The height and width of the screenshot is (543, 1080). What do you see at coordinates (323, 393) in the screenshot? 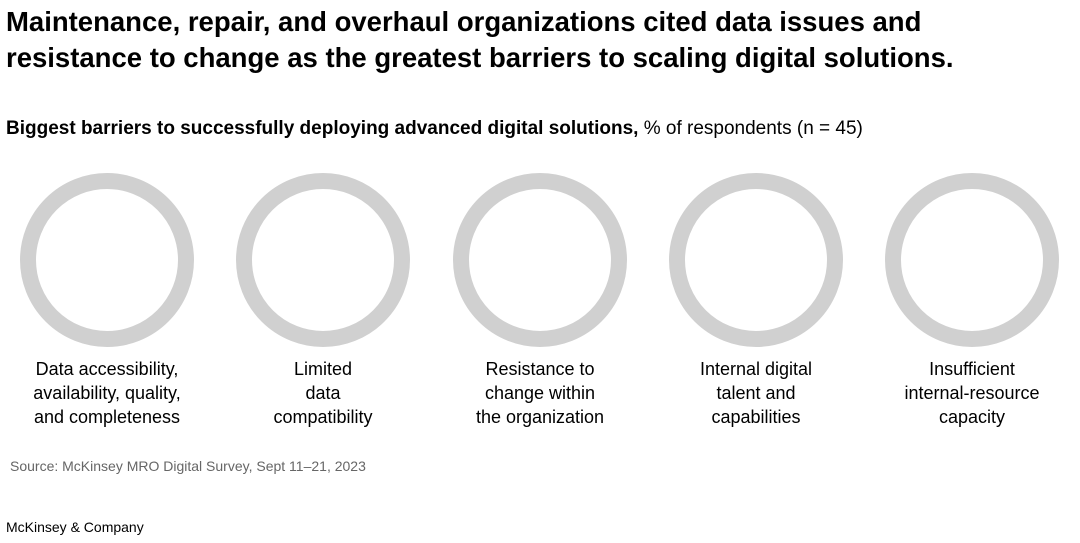
I see `category-label: Limited data compatibility` at bounding box center [323, 393].